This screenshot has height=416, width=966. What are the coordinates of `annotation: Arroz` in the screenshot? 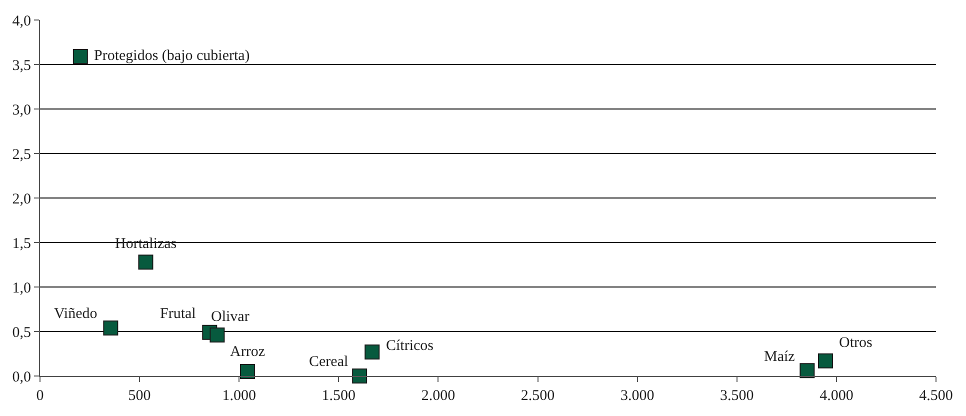 It's located at (248, 352).